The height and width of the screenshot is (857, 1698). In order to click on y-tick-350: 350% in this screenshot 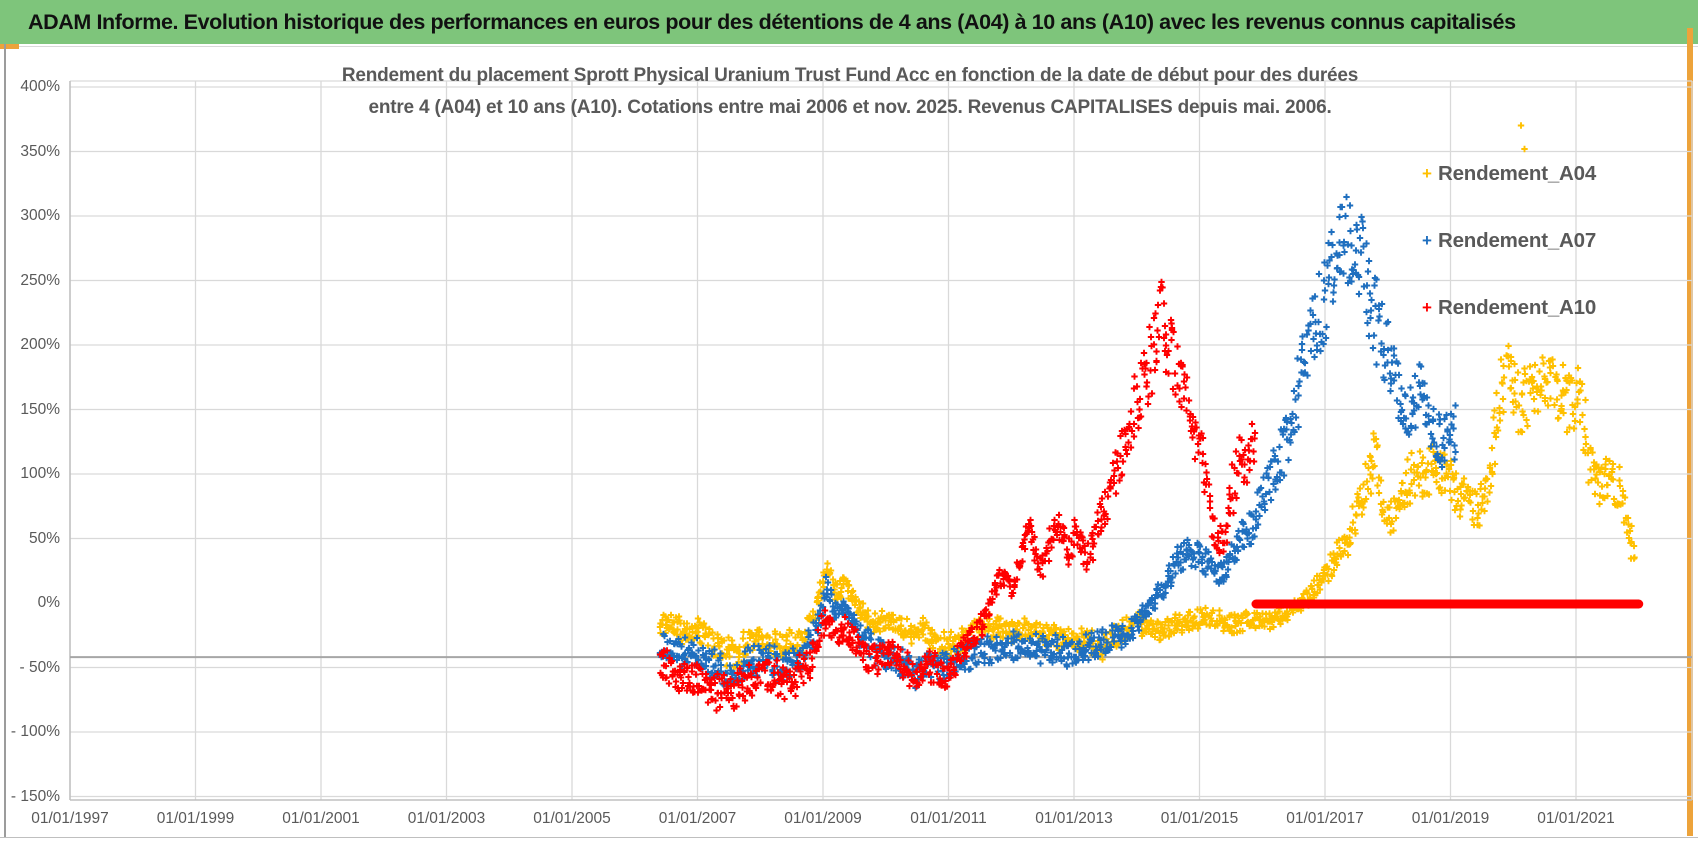, I will do `click(40, 151)`.